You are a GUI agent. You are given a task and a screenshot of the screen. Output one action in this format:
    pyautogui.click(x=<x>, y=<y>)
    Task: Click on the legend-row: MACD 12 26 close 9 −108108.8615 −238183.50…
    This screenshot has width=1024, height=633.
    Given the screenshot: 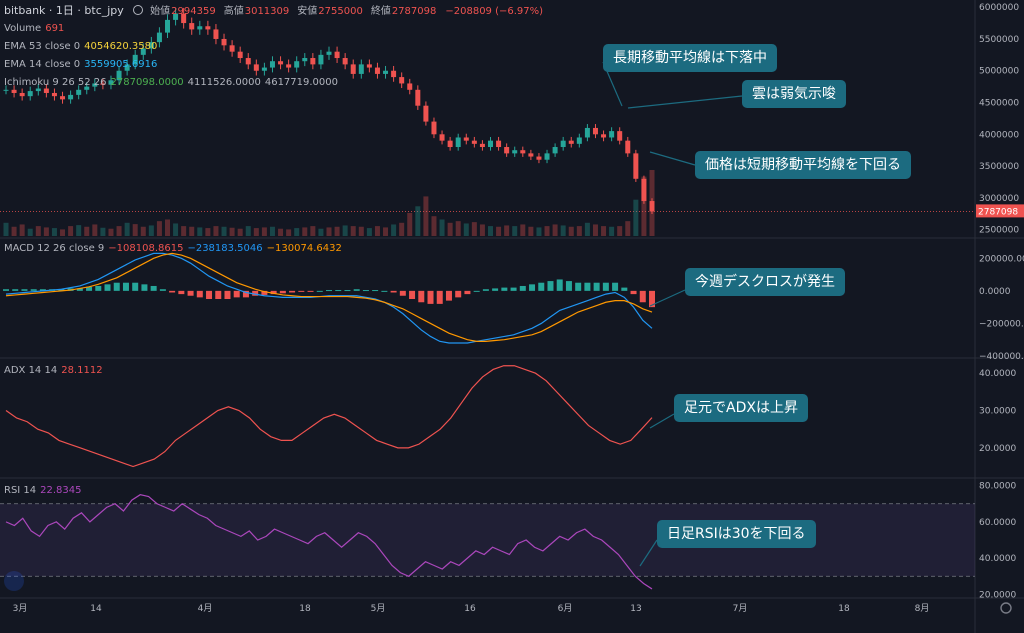 What is the action you would take?
    pyautogui.click(x=175, y=249)
    